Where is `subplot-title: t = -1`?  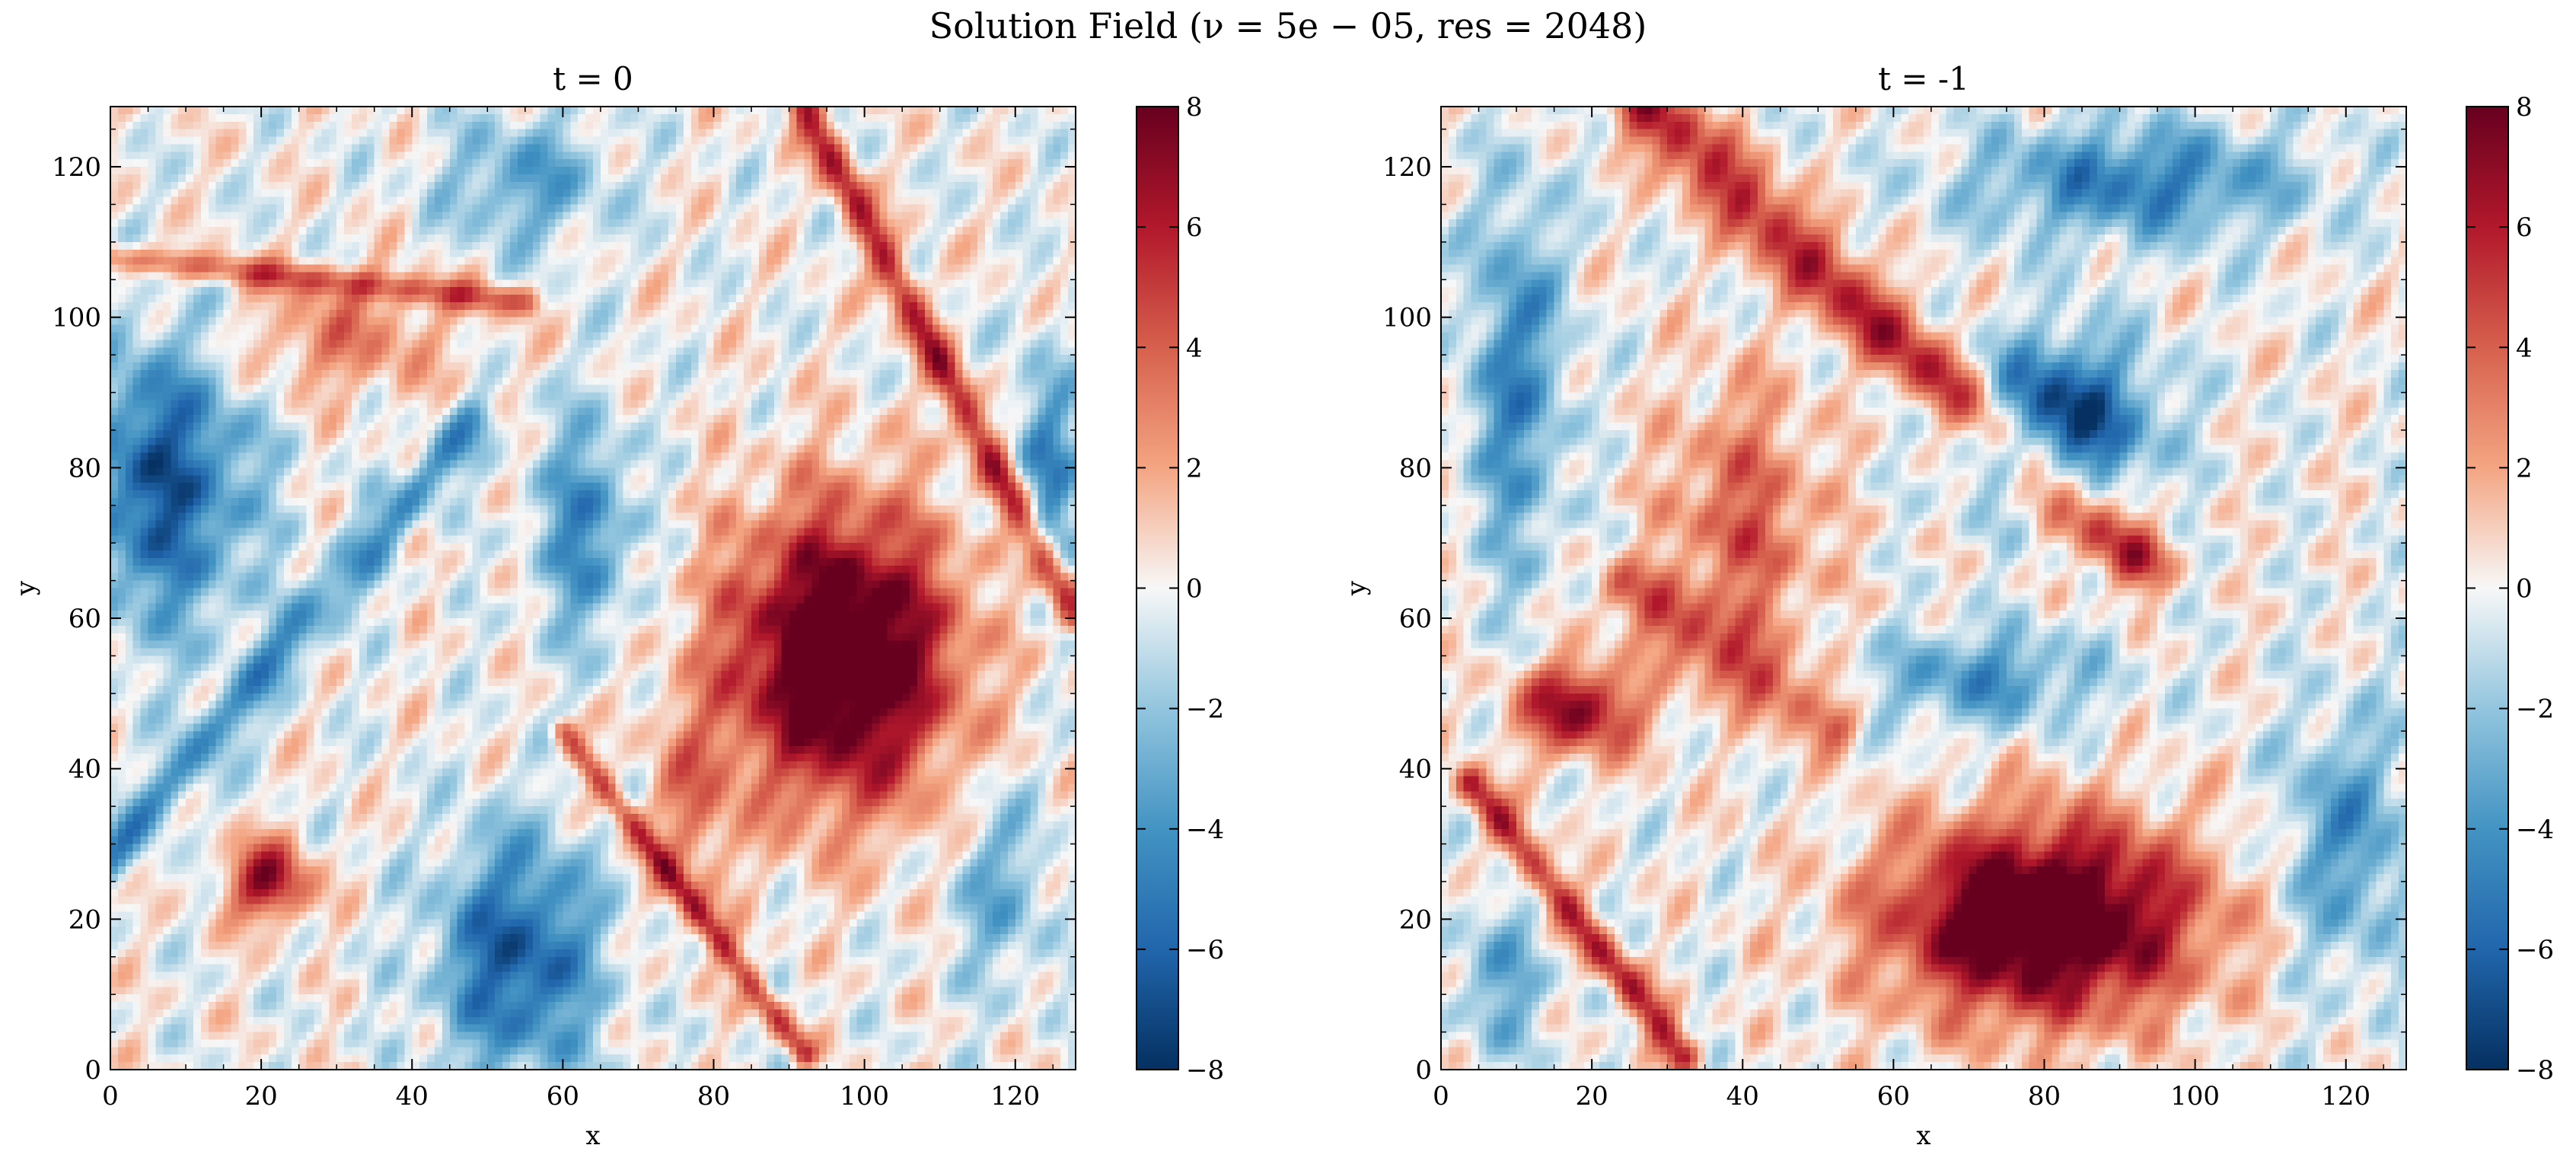 subplot-title: t = -1 is located at coordinates (1924, 78).